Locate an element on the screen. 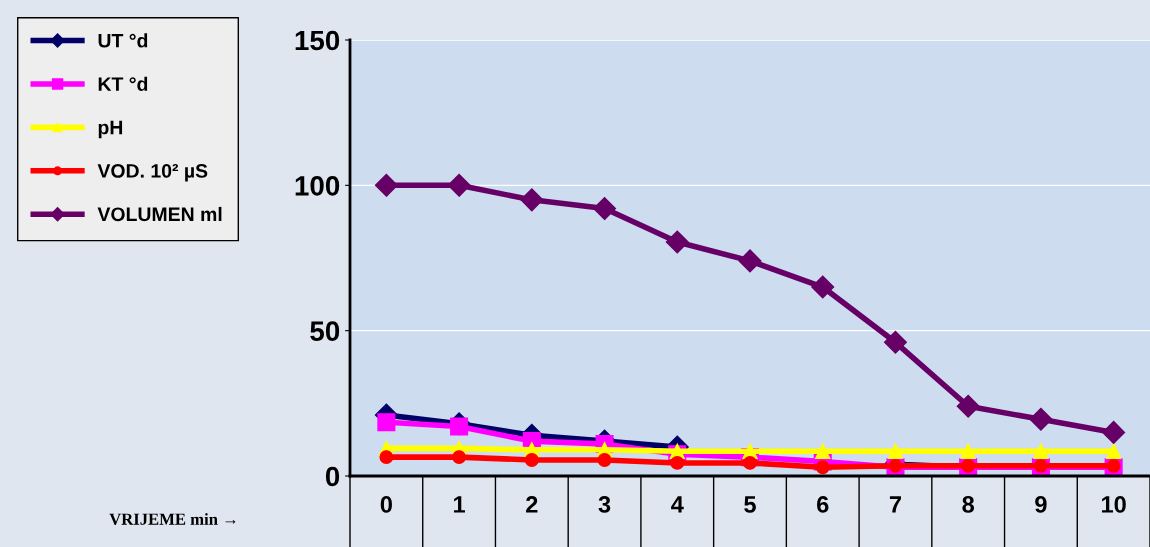 This screenshot has width=1150, height=547. legend-label: KT °d is located at coordinates (123, 83).